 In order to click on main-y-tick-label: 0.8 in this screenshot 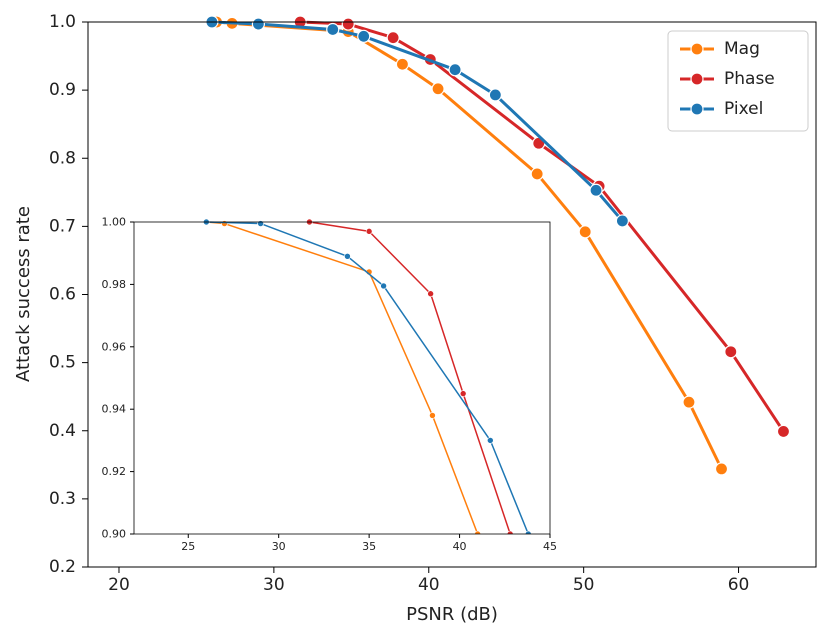, I will do `click(62, 158)`.